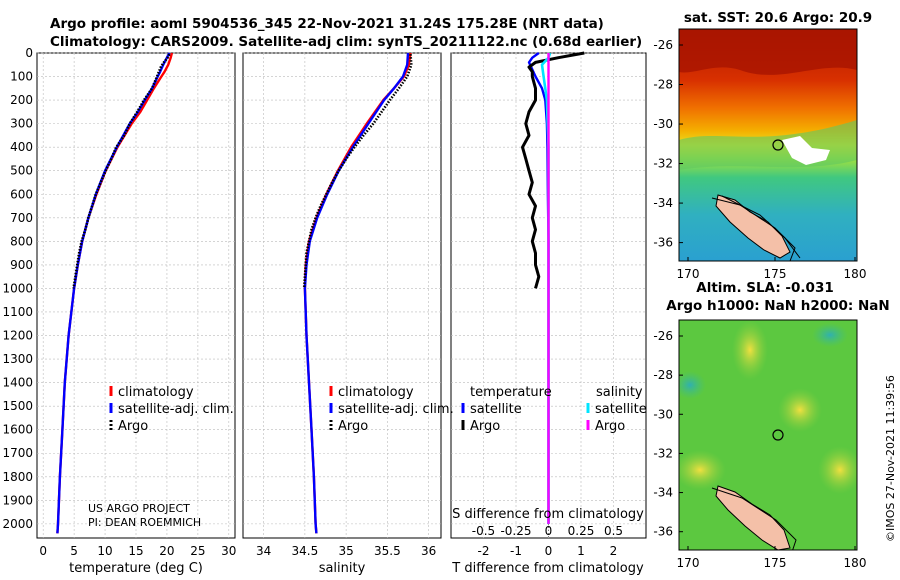 This screenshot has height=580, width=900. What do you see at coordinates (511, 392) in the screenshot?
I see `legend-temperature-header: temperature` at bounding box center [511, 392].